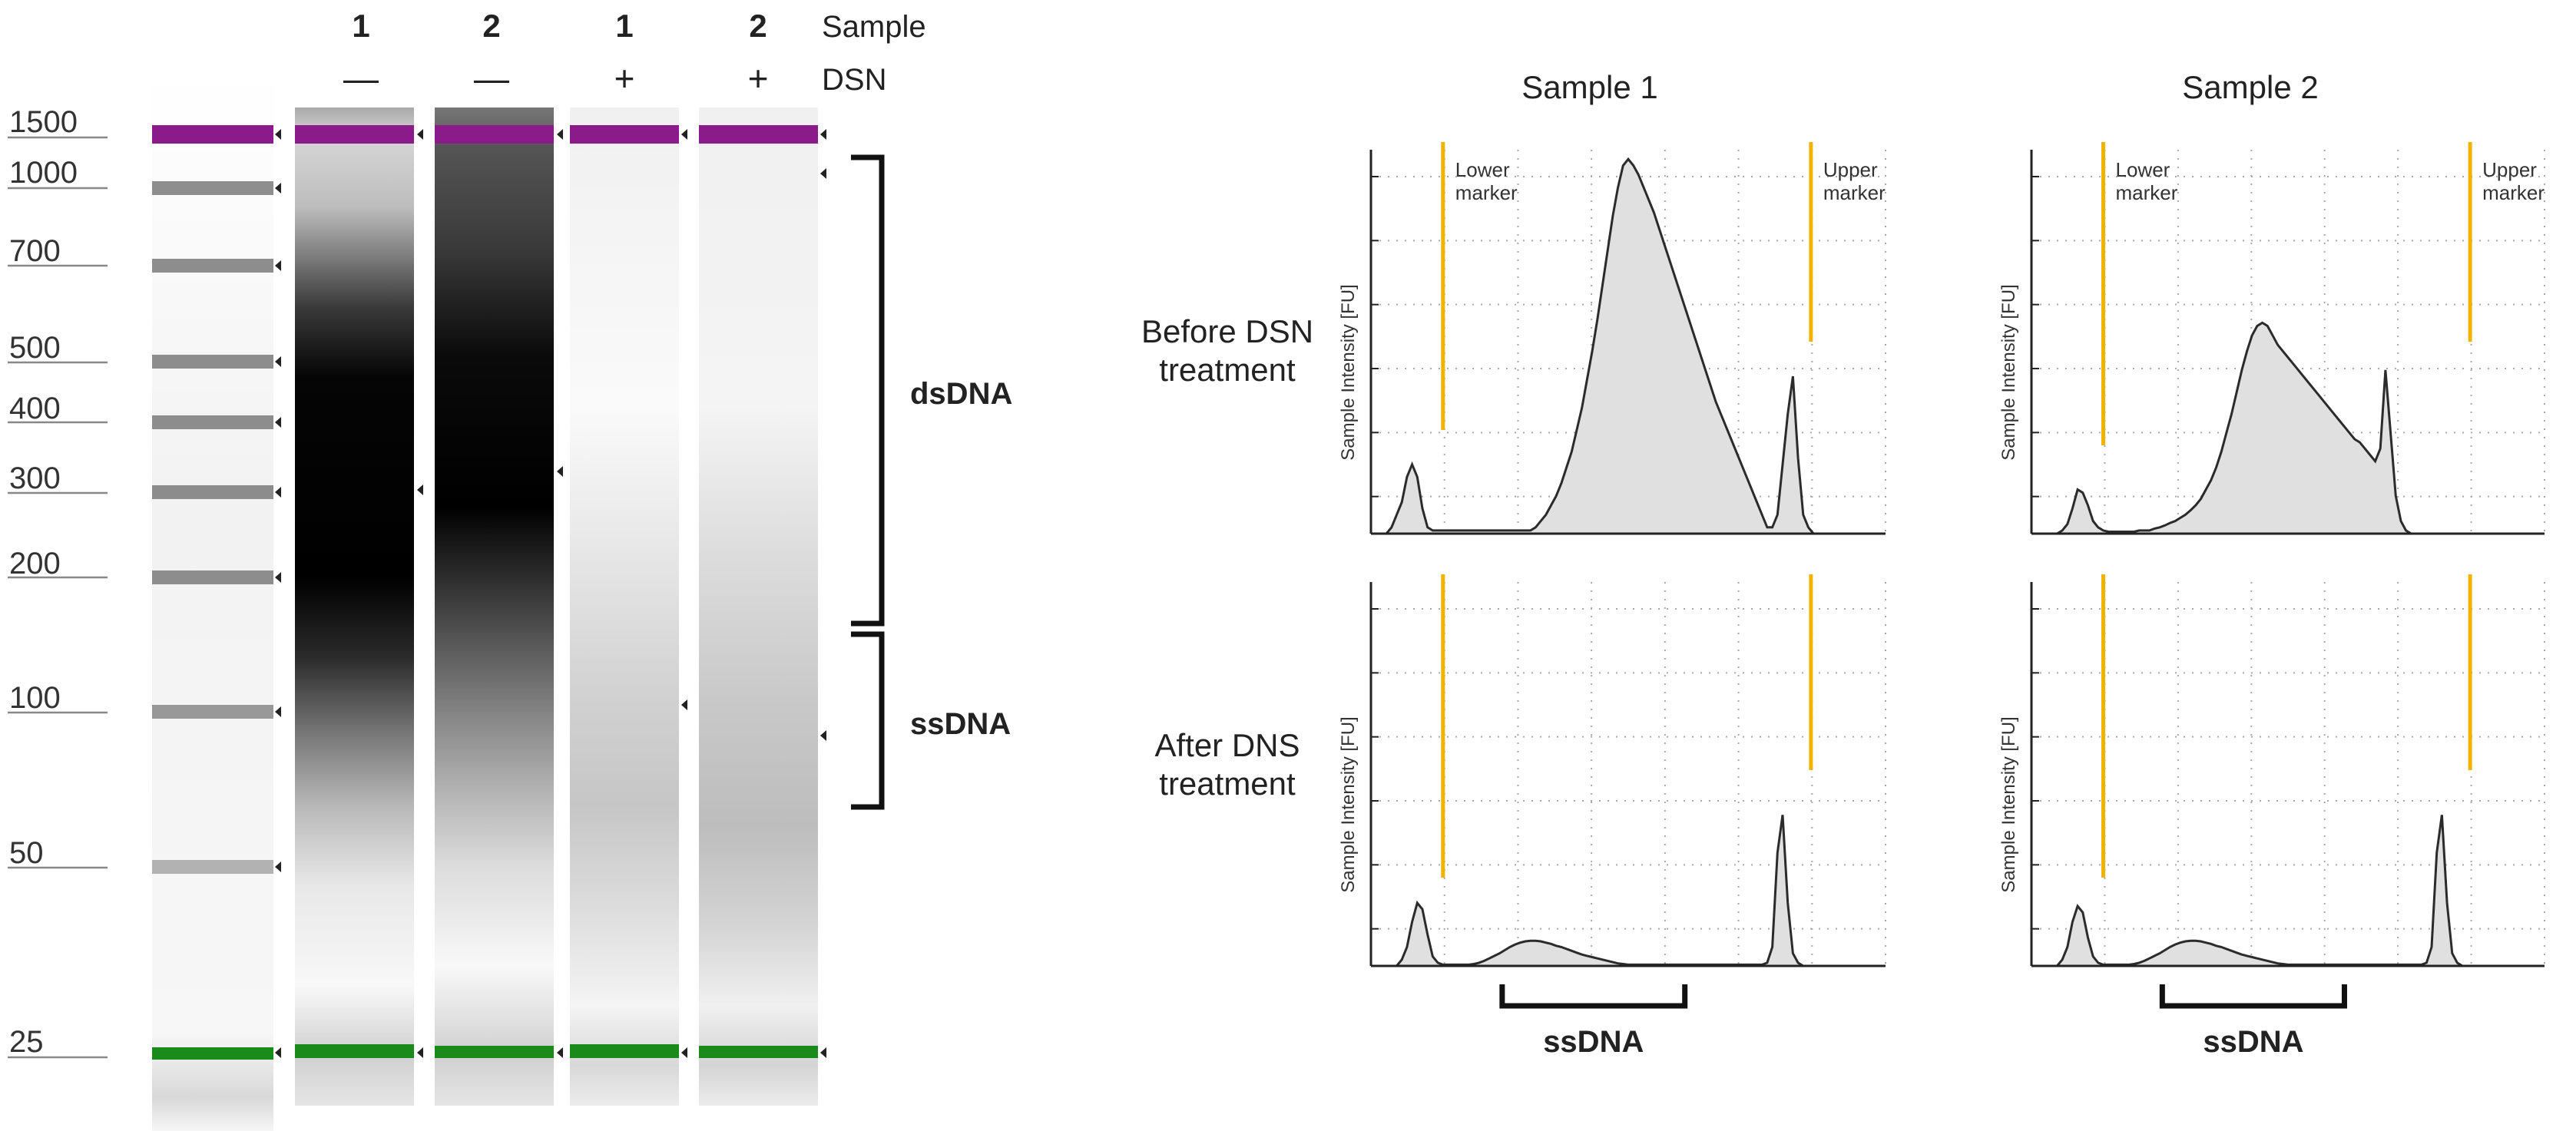  What do you see at coordinates (491, 26) in the screenshot?
I see `lane2-sample-number: 2` at bounding box center [491, 26].